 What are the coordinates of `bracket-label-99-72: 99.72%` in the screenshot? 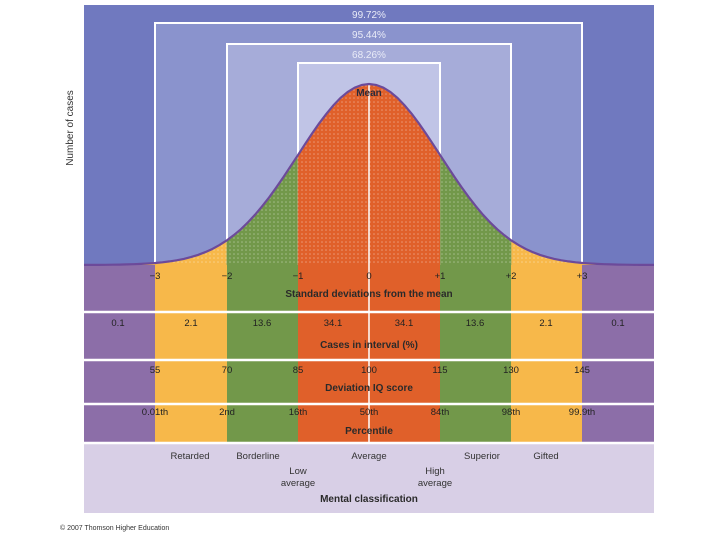 It's located at (369, 15).